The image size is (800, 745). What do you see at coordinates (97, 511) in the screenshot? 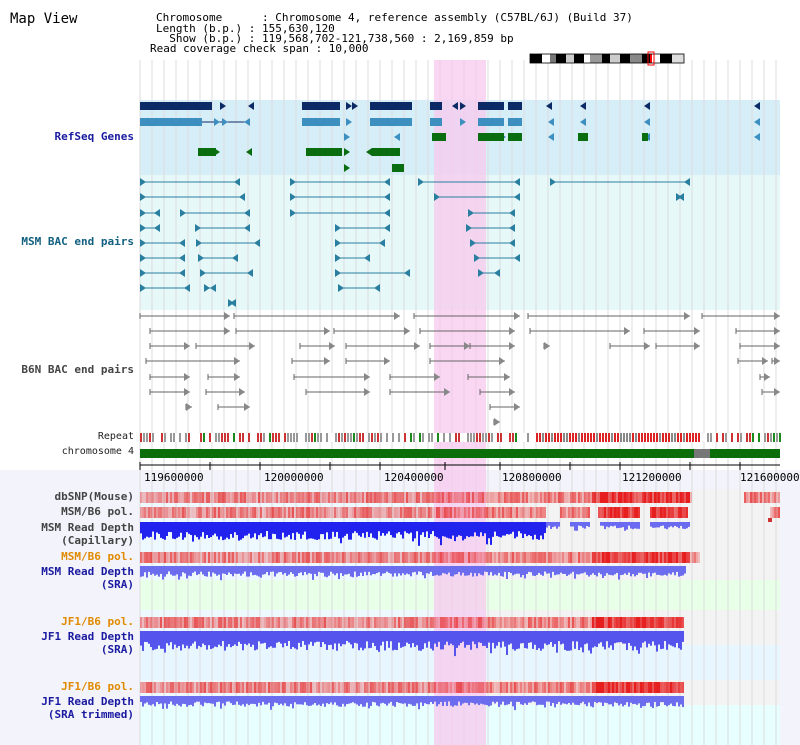
I see `track-label-msm-b6-pol: MSM/B6 pol.` at bounding box center [97, 511].